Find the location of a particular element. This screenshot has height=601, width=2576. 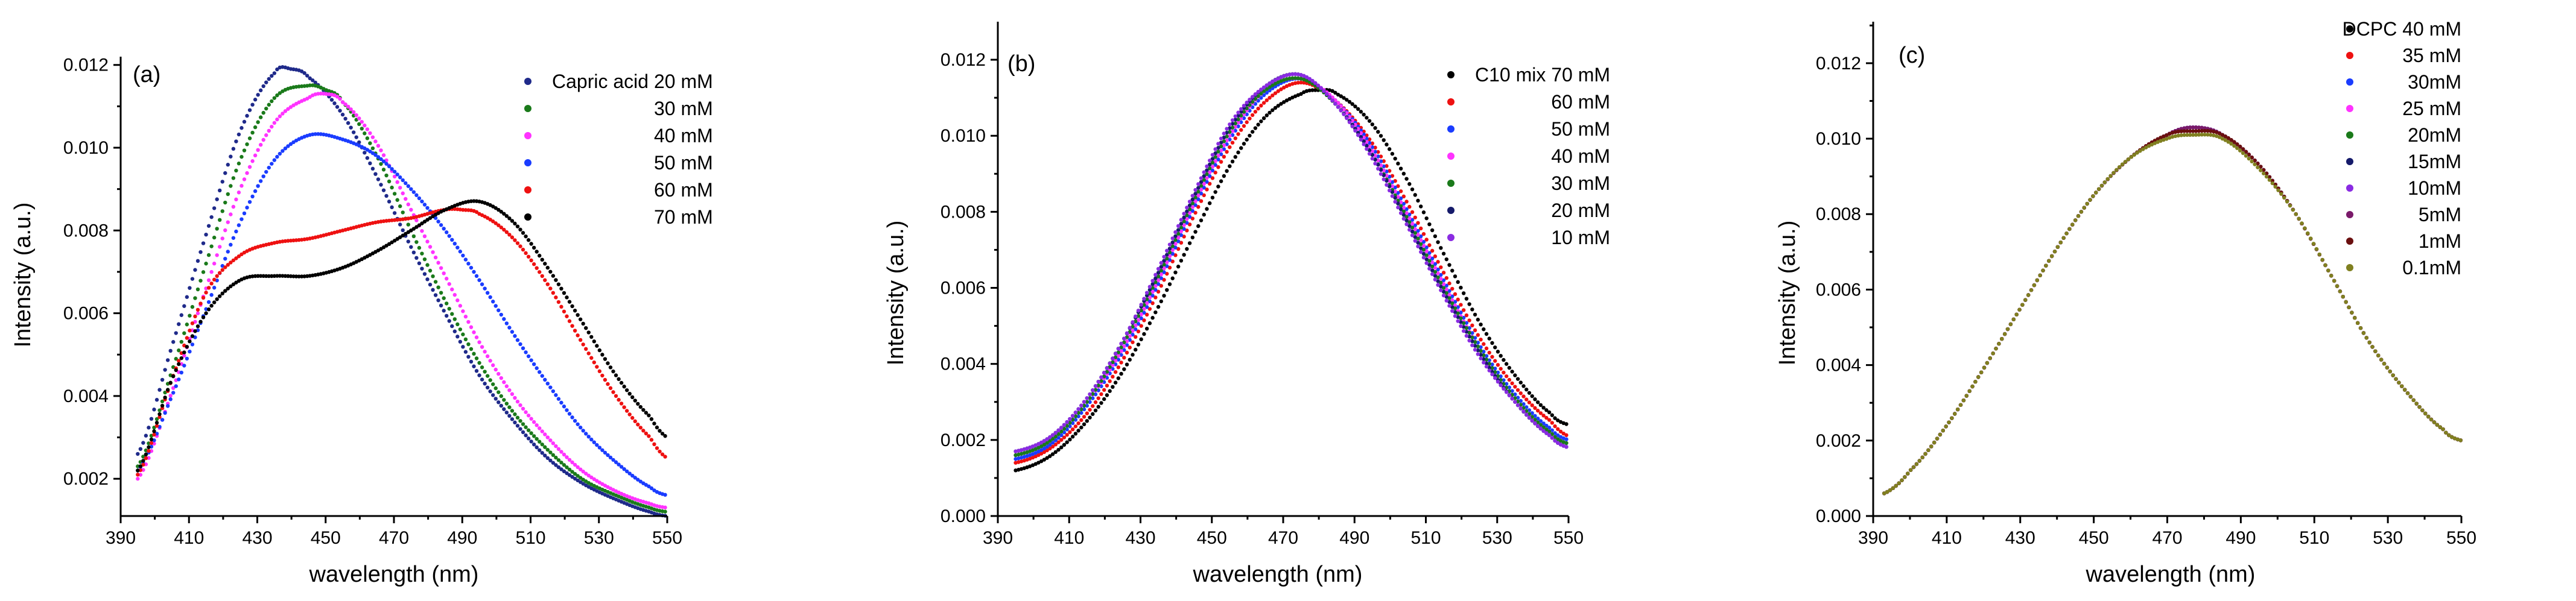

panel-c-y-tick-label: 0.010 is located at coordinates (1838, 139).